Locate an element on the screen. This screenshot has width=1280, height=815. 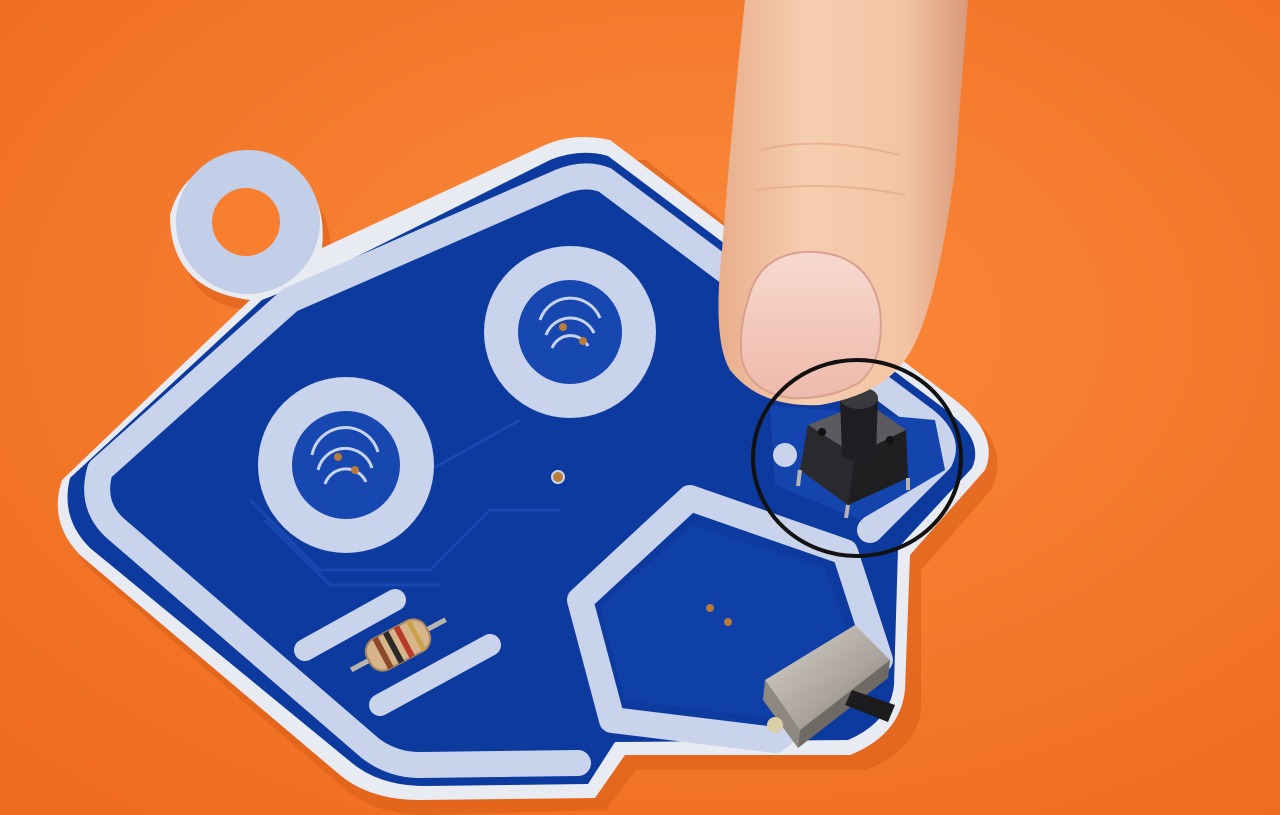
resistor is located at coordinates (398, 645).